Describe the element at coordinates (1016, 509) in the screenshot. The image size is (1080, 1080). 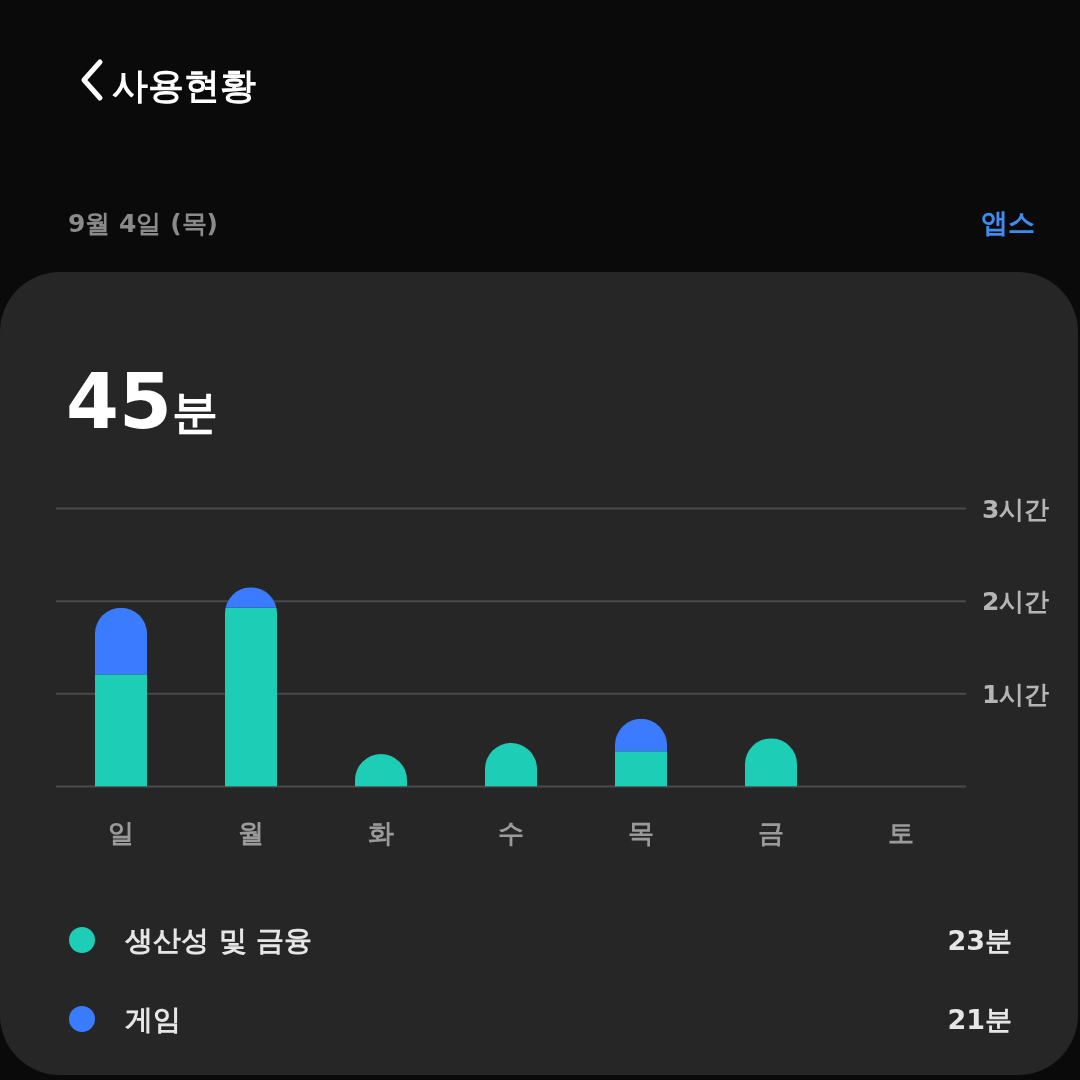
I see `ytick-label: 3시간` at that location.